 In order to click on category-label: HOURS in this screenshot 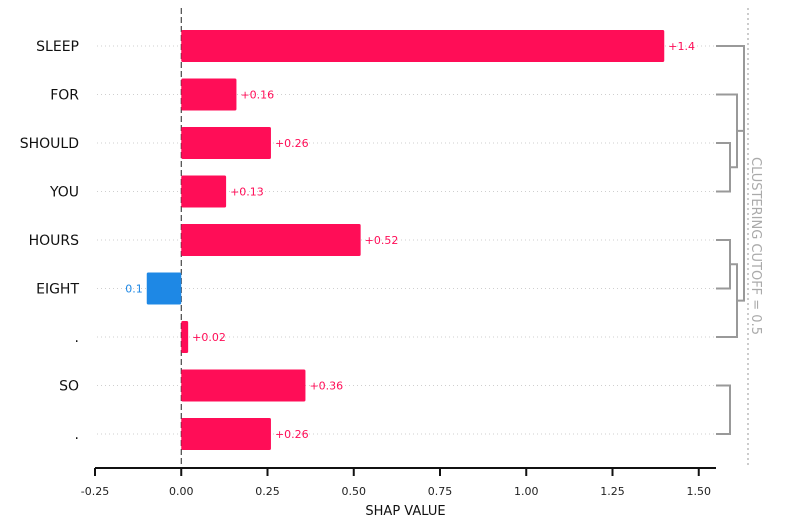, I will do `click(54, 241)`.